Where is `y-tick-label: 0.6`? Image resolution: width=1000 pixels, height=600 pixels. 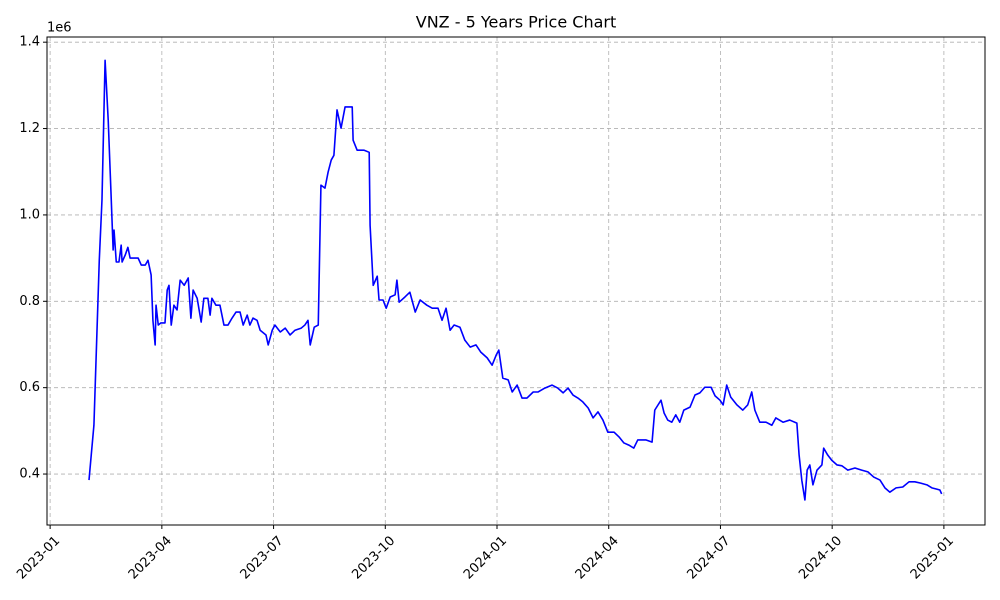 y-tick-label: 0.6 is located at coordinates (29, 387).